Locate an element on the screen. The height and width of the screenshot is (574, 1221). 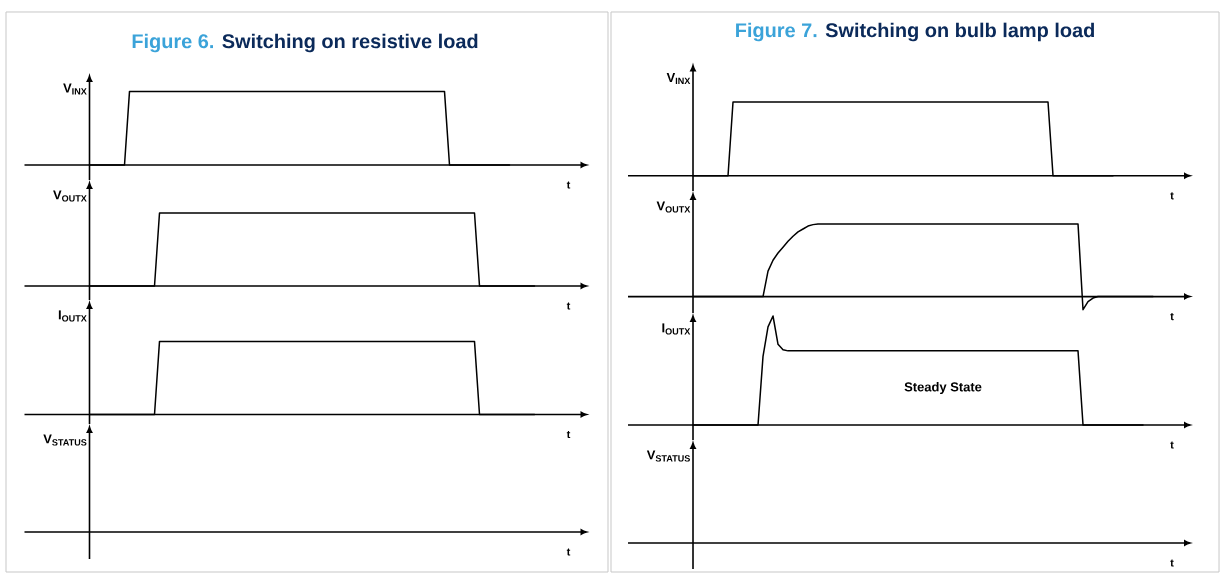
caption: Figure 7. is located at coordinates (776, 32).